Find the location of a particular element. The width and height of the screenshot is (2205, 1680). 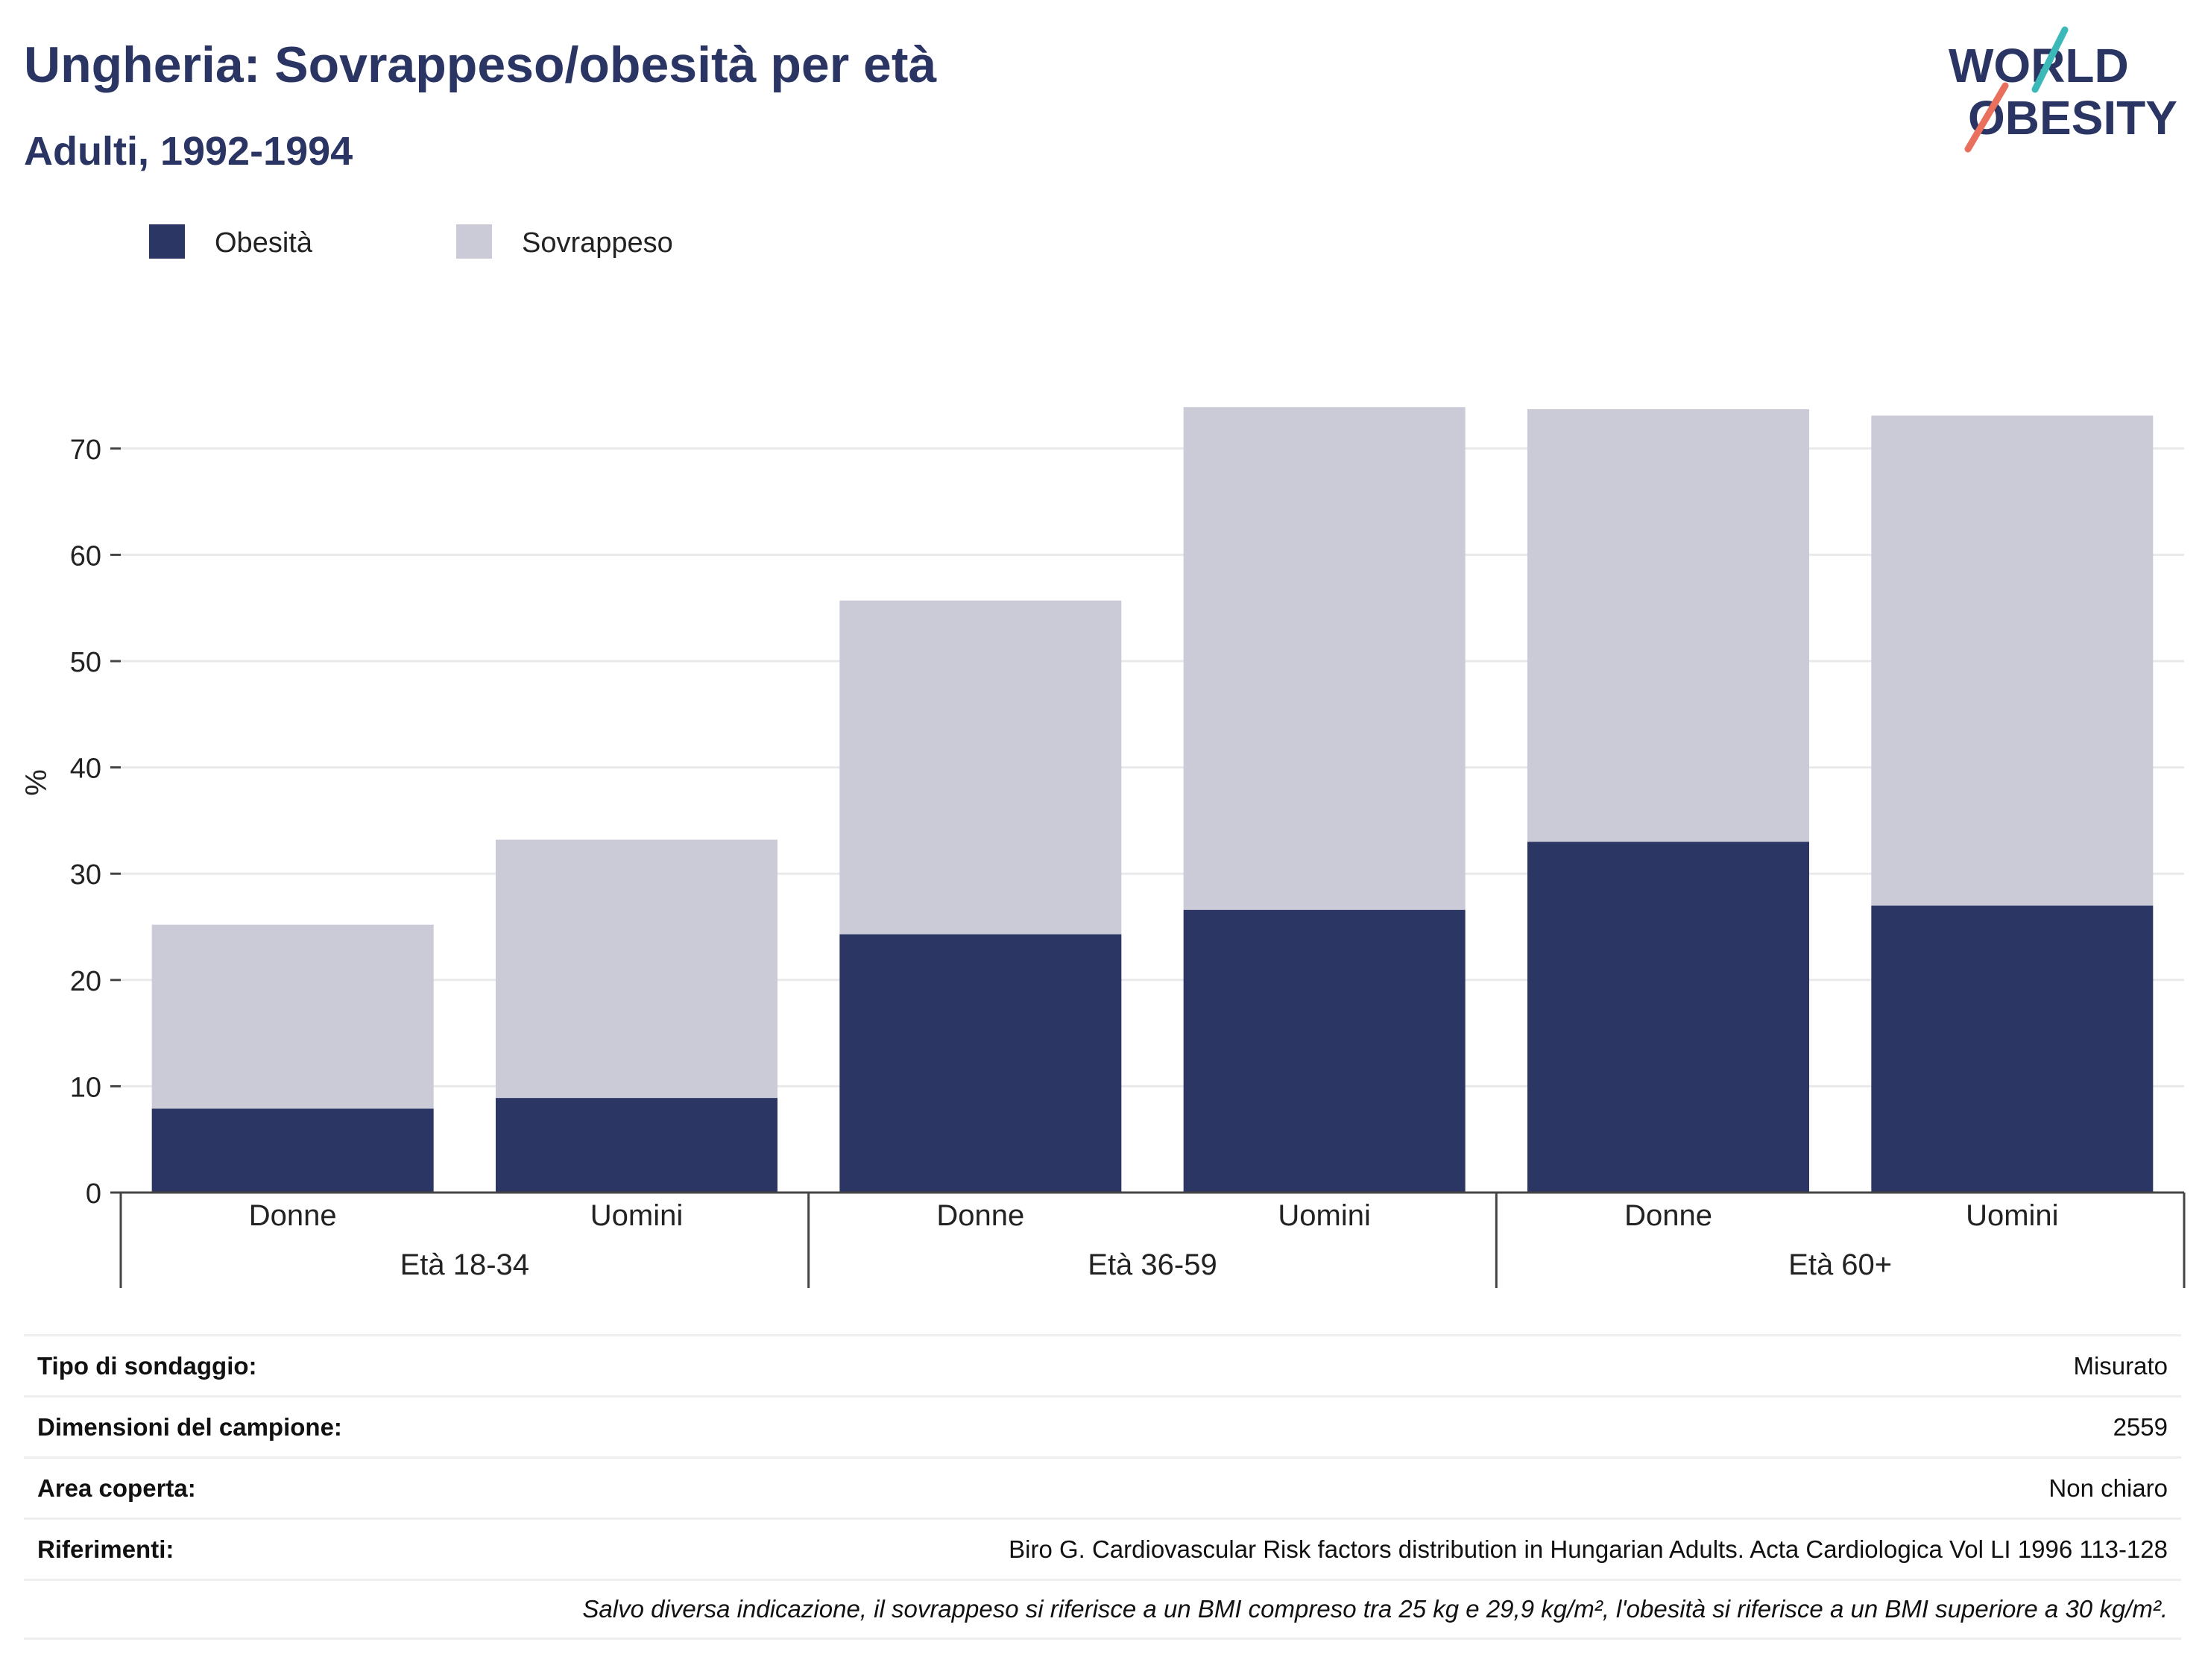

info-row-survey-type: Tipo di sondaggio: Misurato is located at coordinates (1102, 1364).